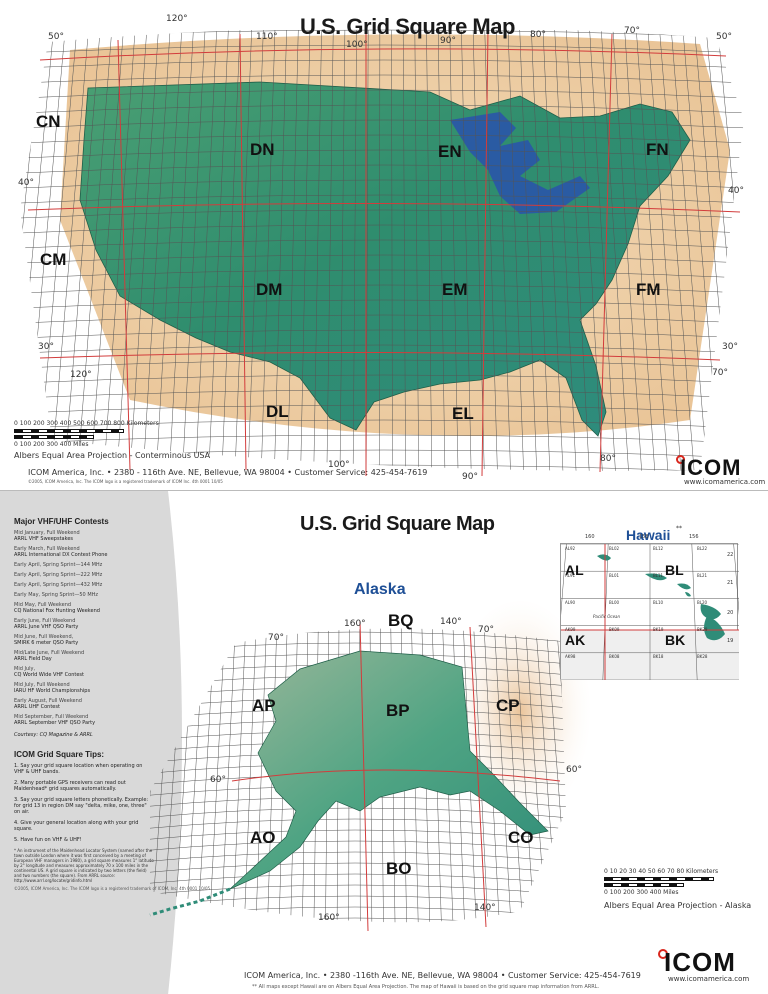 The height and width of the screenshot is (994, 768). What do you see at coordinates (58, 575) in the screenshot?
I see `contest-date: Early April, Spring Sprint—222 MHz` at bounding box center [58, 575].